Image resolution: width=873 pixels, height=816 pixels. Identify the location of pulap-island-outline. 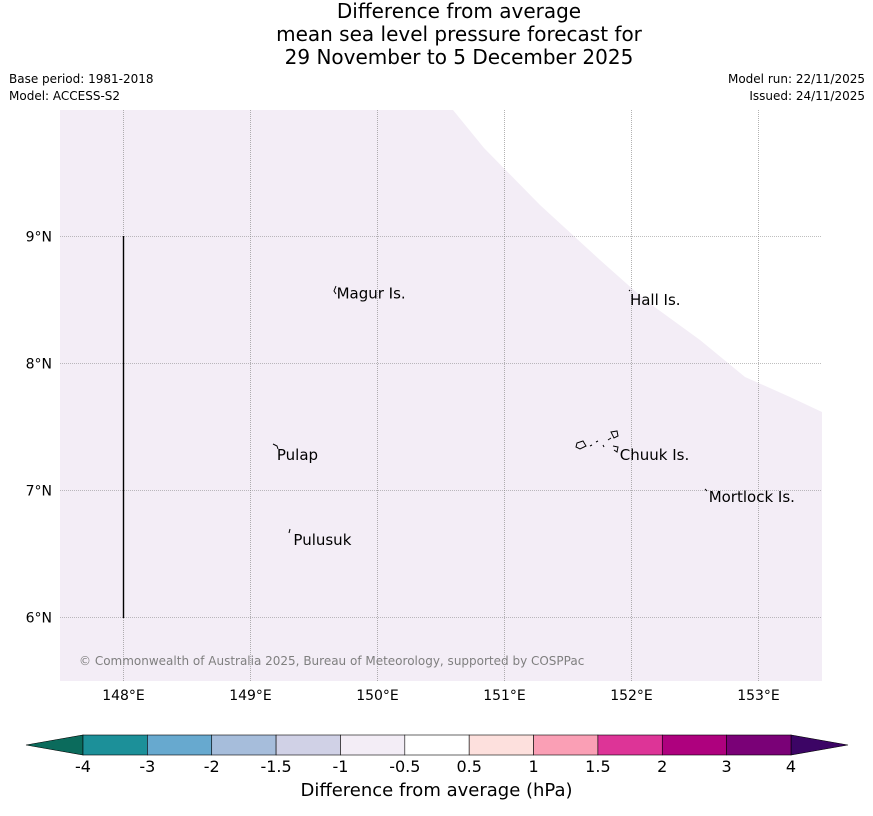
(275, 446).